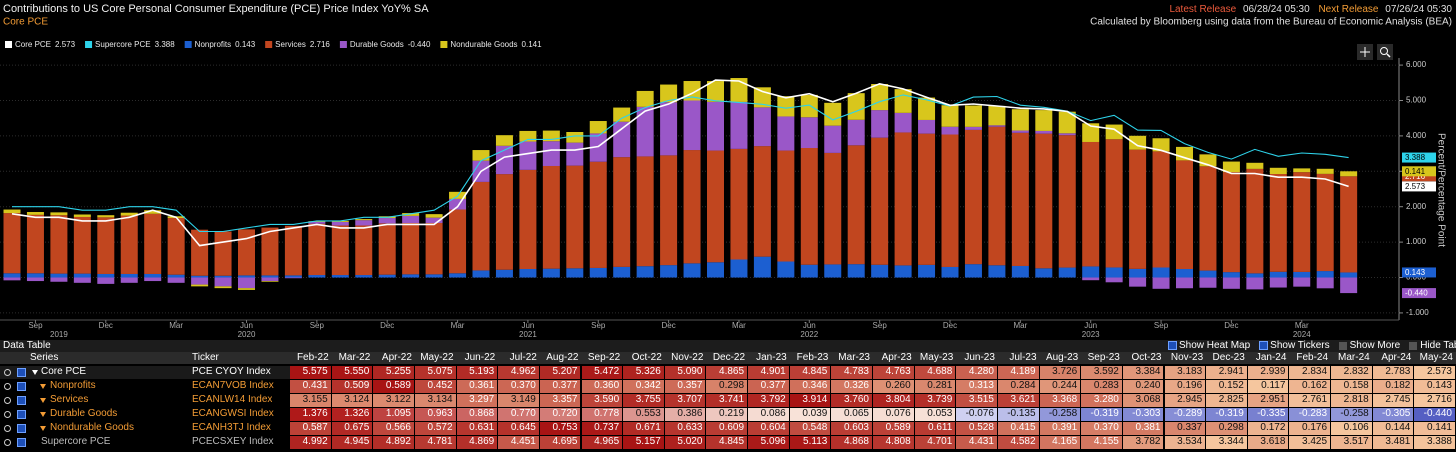 This screenshot has height=452, width=1456. Describe the element at coordinates (1143, 386) in the screenshot. I see `table-cell: 0.240` at that location.